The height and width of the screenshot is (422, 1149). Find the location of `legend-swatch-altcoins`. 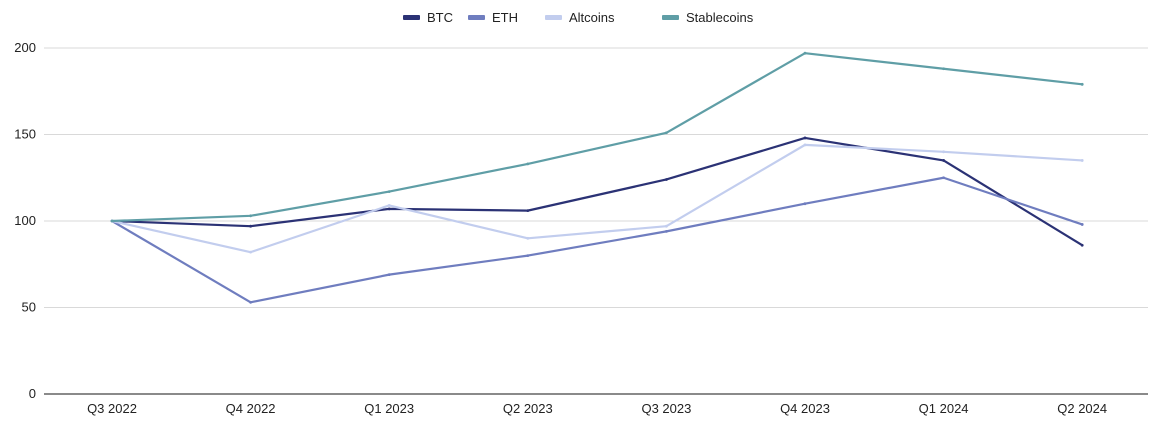

legend-swatch-altcoins is located at coordinates (553, 17).